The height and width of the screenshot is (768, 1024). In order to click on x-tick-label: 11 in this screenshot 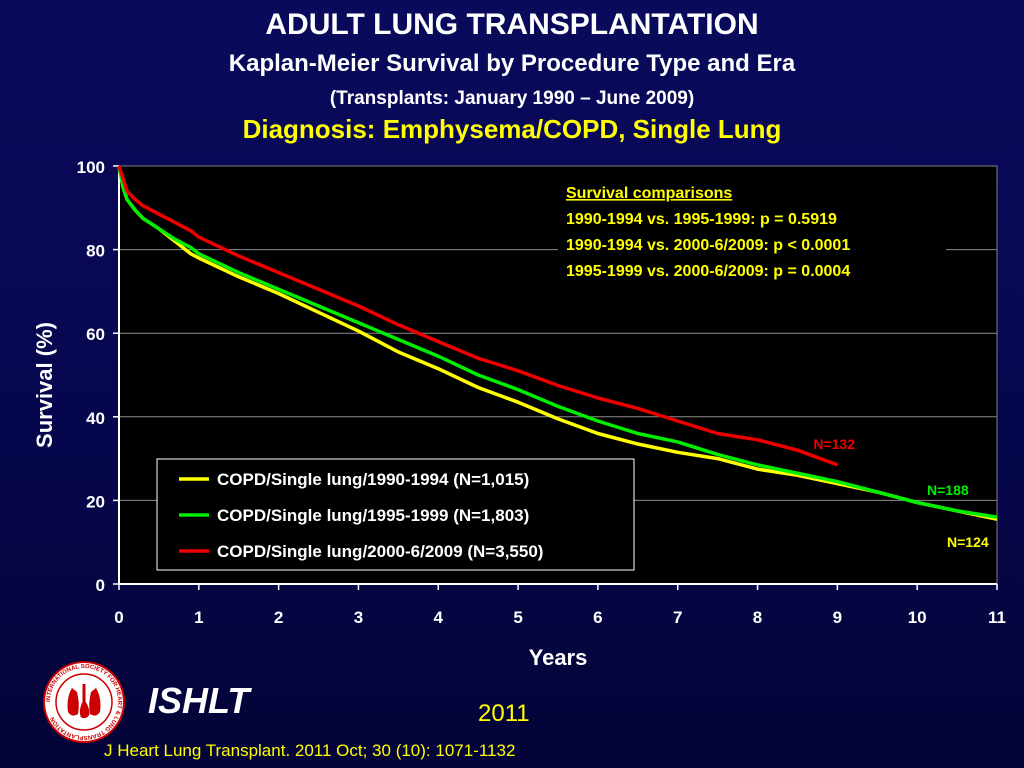, I will do `click(997, 617)`.